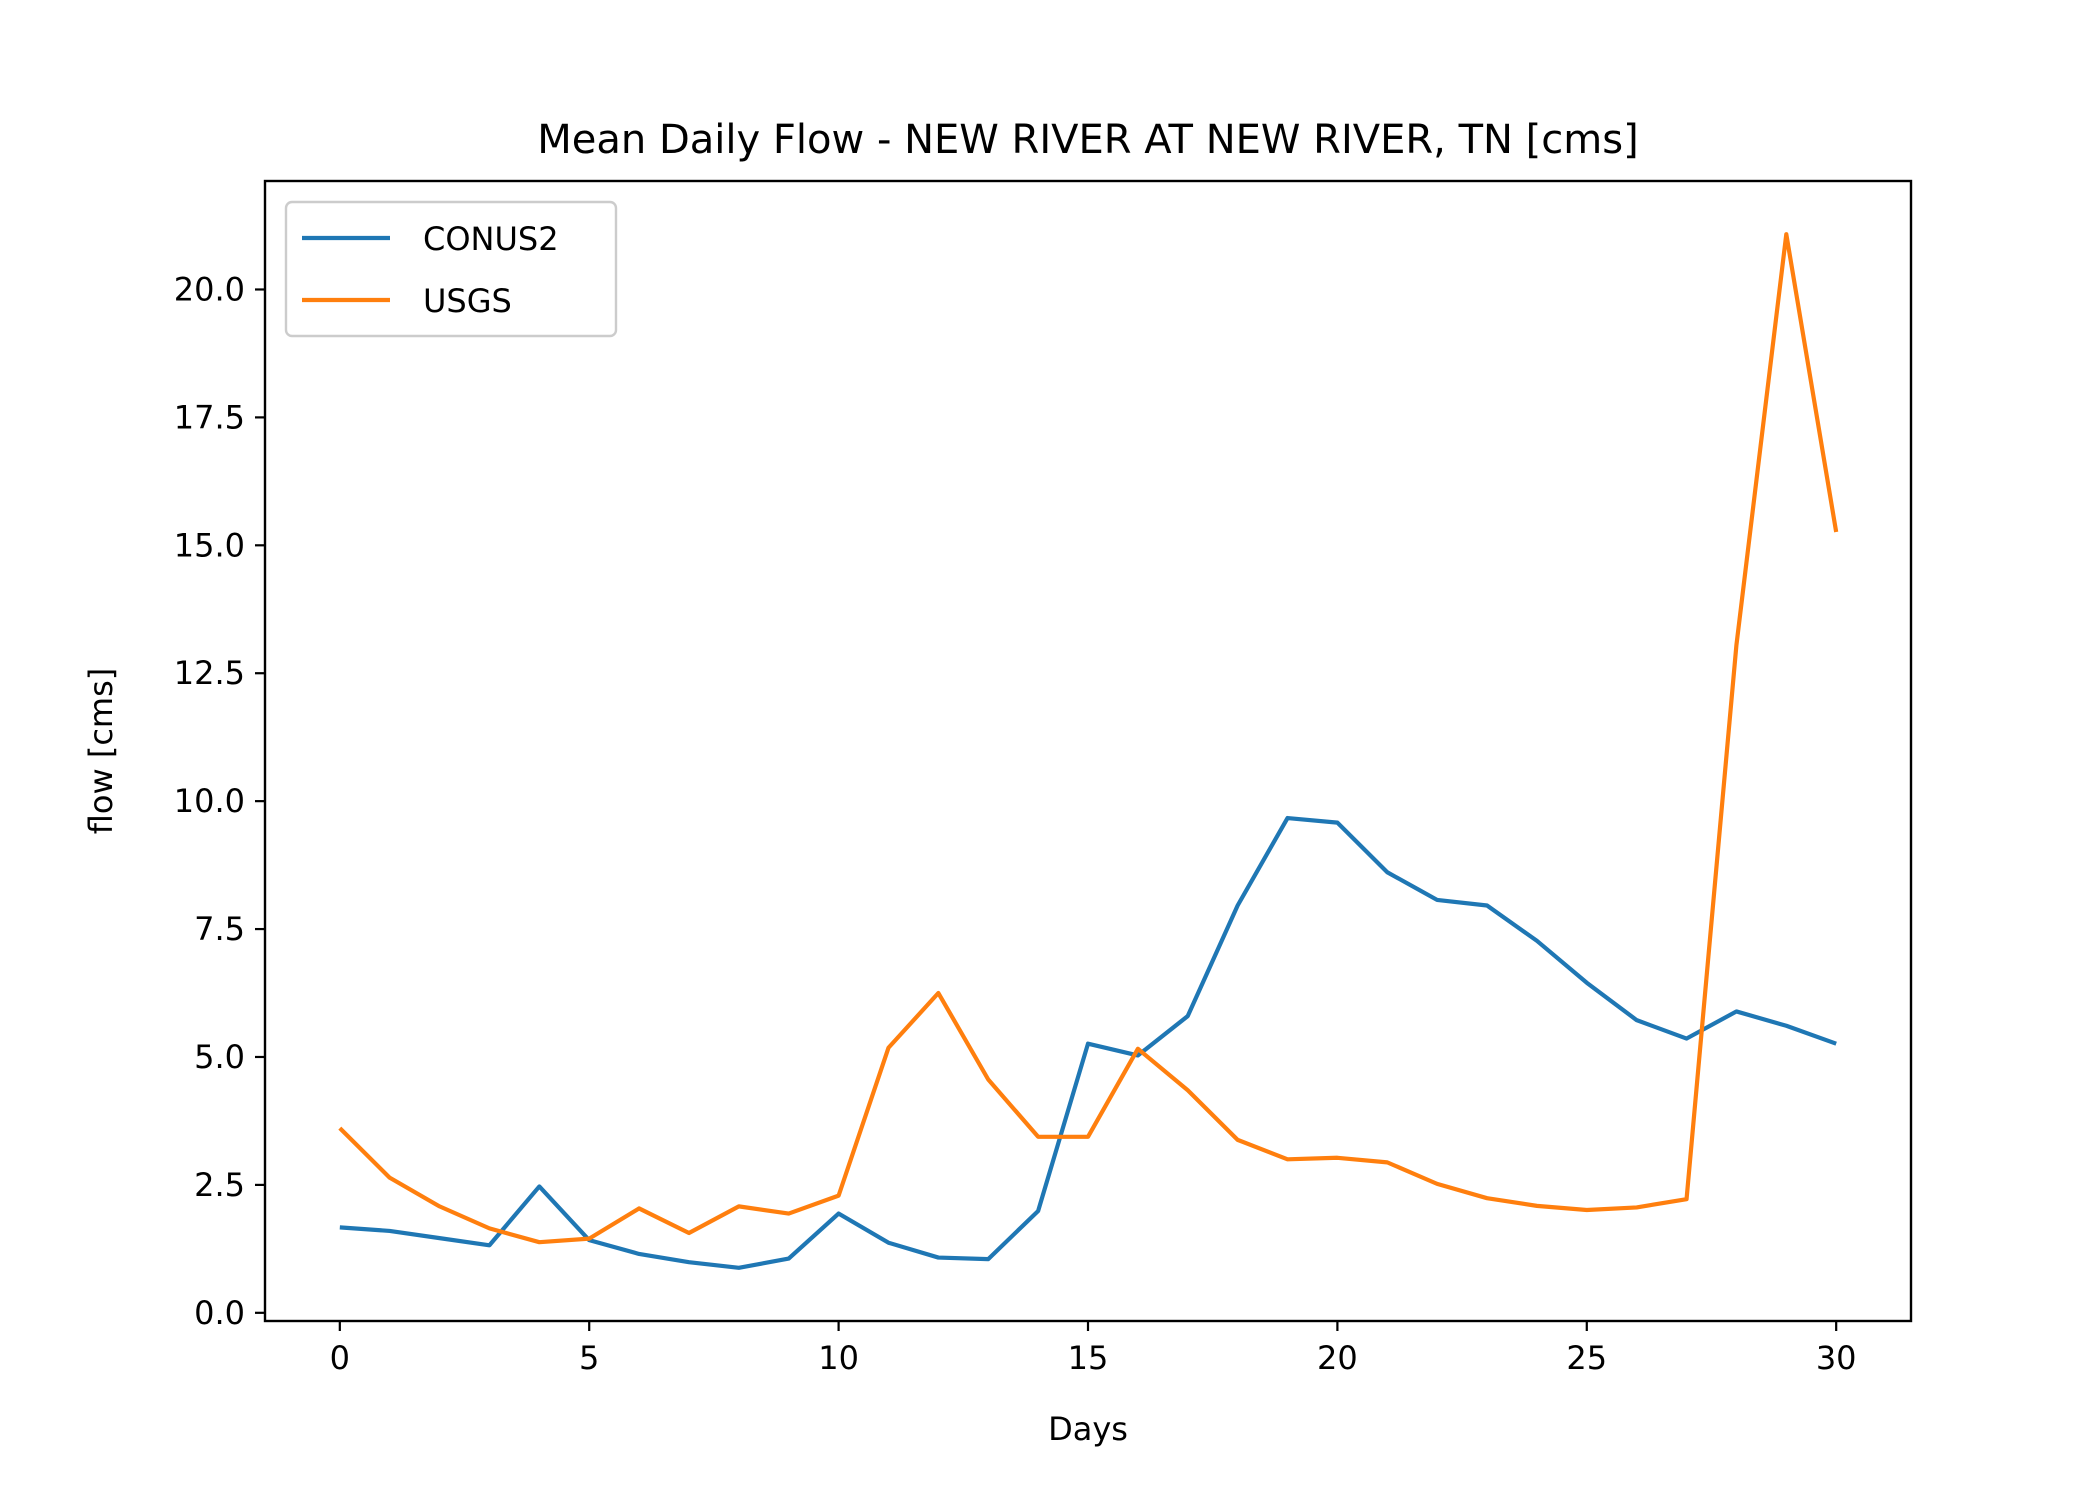 This screenshot has width=2100, height=1504. I want to click on x-axis-label: Days, so click(1088, 1429).